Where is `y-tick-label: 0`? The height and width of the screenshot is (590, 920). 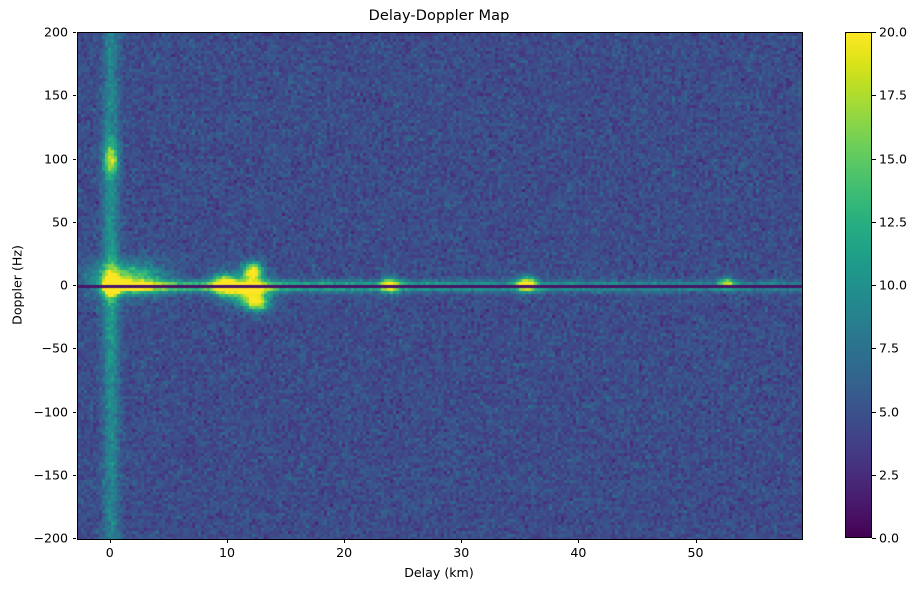
y-tick-label: 0 is located at coordinates (63, 285).